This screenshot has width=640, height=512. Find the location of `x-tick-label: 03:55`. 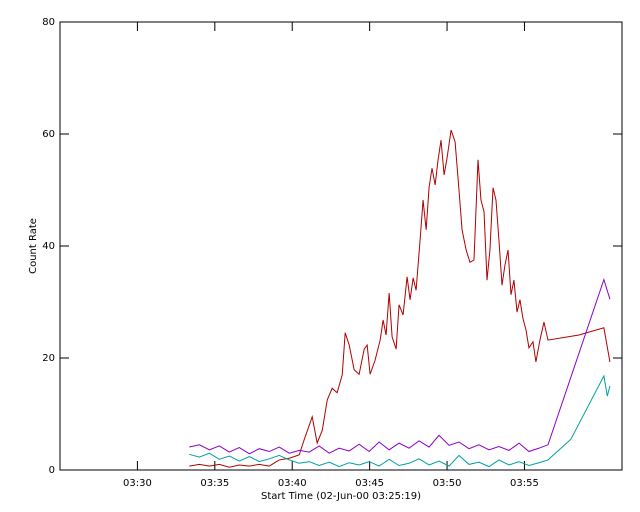

x-tick-label: 03:55 is located at coordinates (524, 483).